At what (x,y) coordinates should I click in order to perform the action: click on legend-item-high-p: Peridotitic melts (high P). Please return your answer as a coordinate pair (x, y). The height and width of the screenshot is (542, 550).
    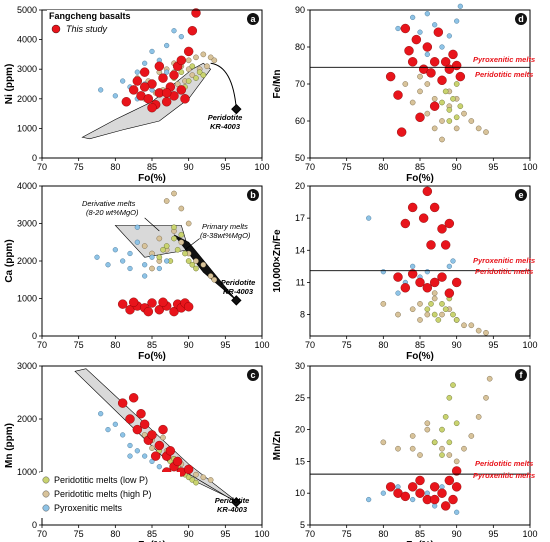
    Looking at the image, I should click on (103, 494).